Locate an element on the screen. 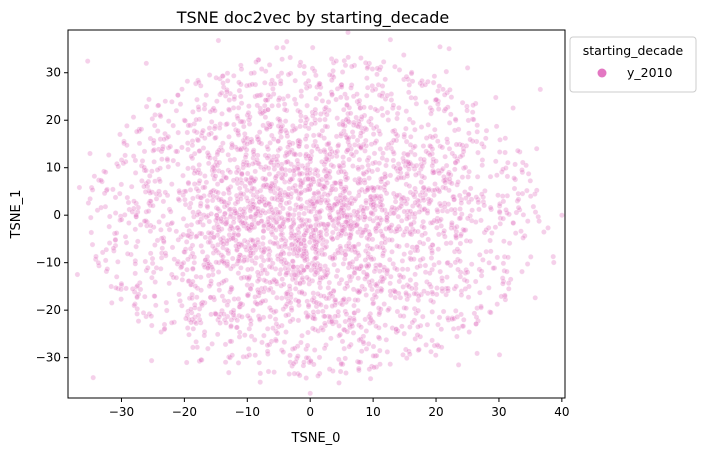 The width and height of the screenshot is (704, 455). x-tick-label: −30 is located at coordinates (121, 412).